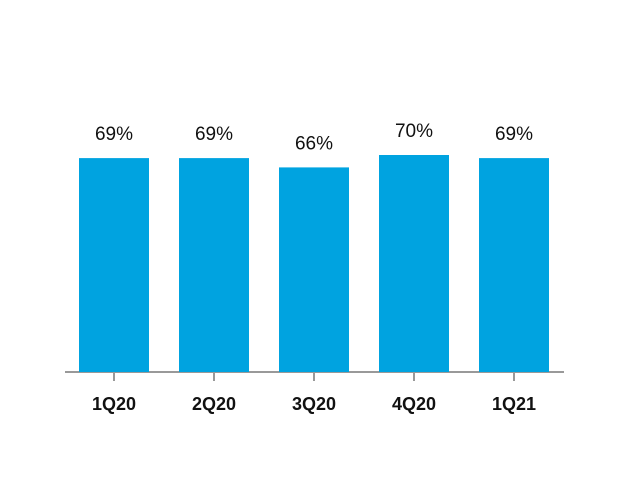 This screenshot has height=484, width=628. I want to click on value-label: 70%, so click(414, 131).